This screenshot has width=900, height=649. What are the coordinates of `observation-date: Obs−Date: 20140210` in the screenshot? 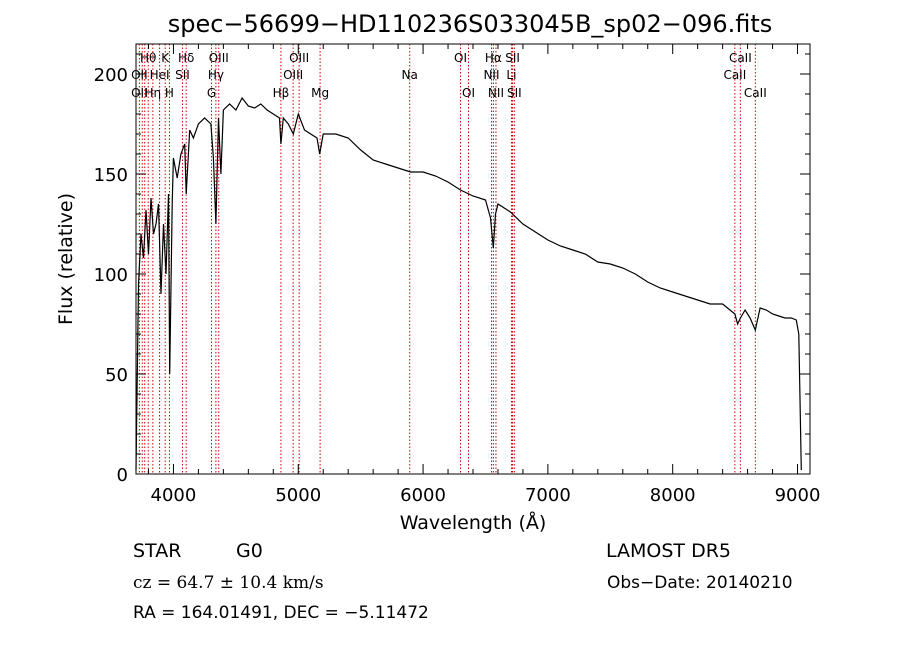 It's located at (700, 583).